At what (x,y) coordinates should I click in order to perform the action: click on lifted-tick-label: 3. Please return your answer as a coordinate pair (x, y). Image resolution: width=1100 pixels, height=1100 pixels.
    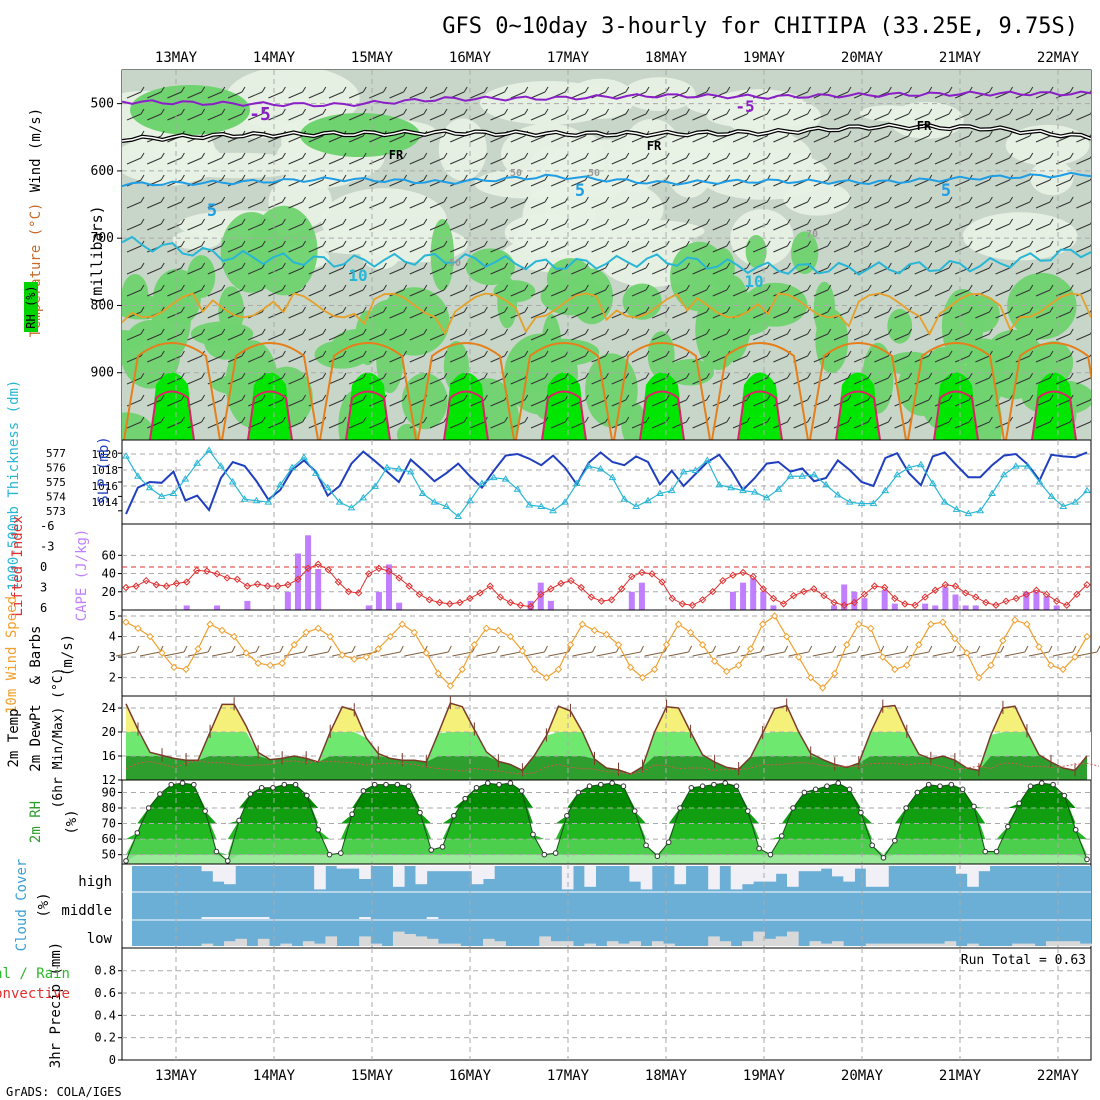
    Looking at the image, I should click on (43, 588).